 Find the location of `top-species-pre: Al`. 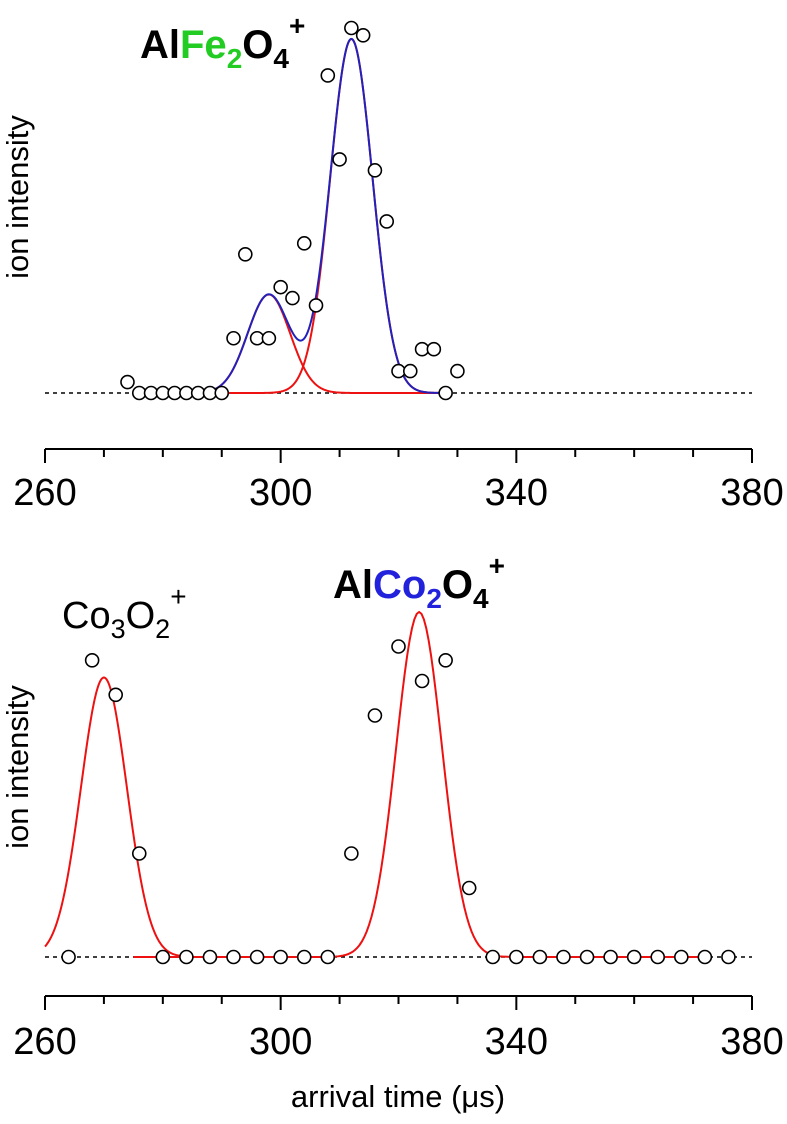

top-species-pre: Al is located at coordinates (160, 45).